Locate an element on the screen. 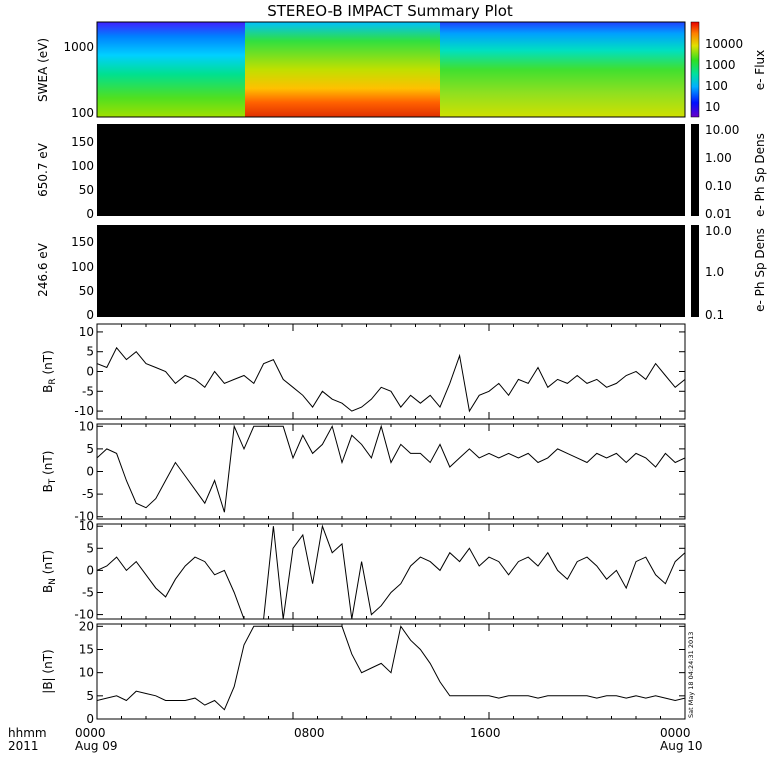 This screenshot has width=780, height=780. swea-cb-tick-10000: 10000 is located at coordinates (724, 44).